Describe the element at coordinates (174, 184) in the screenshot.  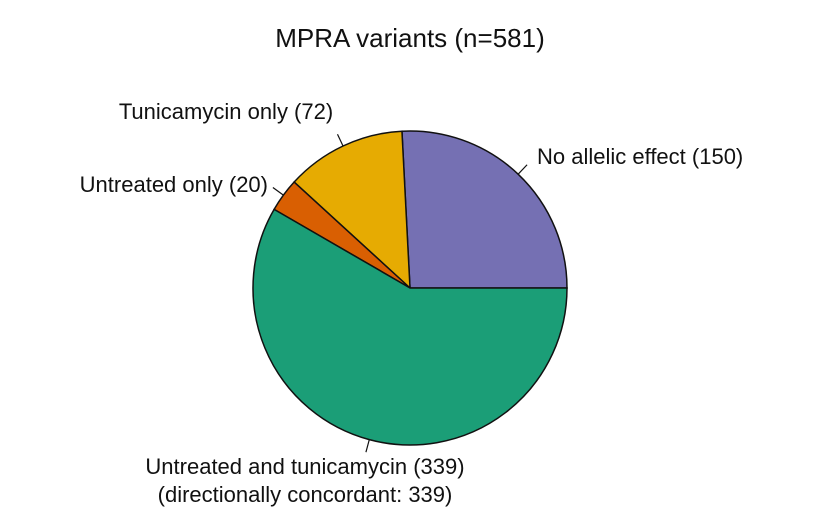
I see `slice-label: Untreated only (20)` at that location.